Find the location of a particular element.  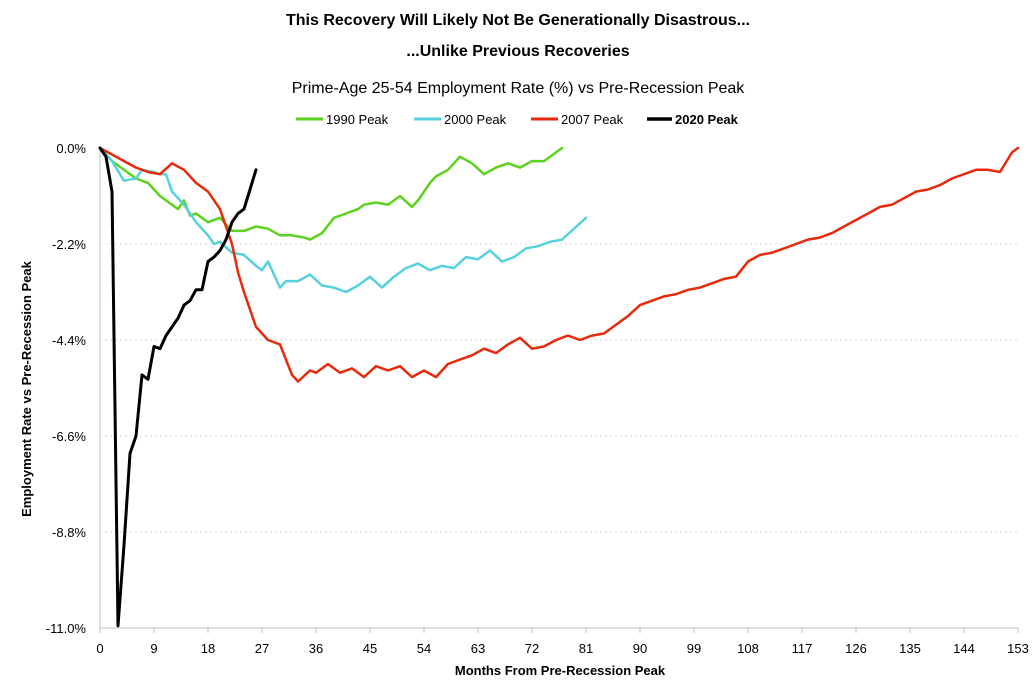

x-tick-label: 117 is located at coordinates (802, 648).